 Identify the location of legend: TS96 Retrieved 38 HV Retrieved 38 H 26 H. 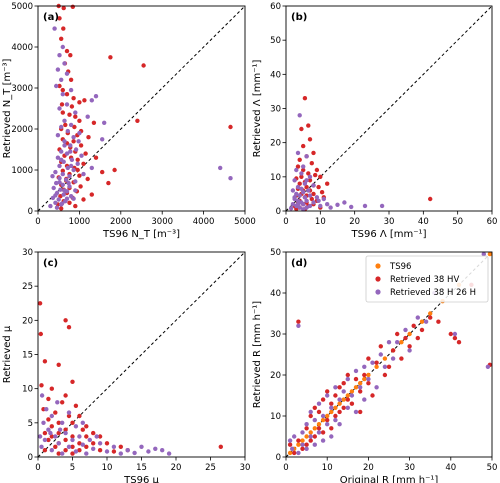
(427, 279).